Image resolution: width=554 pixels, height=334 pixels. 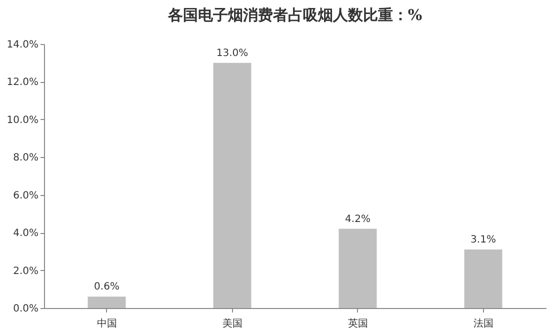 What do you see at coordinates (357, 219) in the screenshot?
I see `data-label: 4.2%` at bounding box center [357, 219].